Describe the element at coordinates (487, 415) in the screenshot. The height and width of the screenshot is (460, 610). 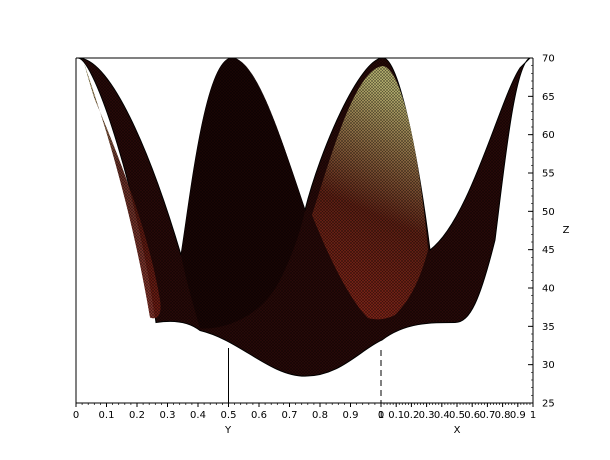
I see `x-axis-tick-label: 0.7` at that location.